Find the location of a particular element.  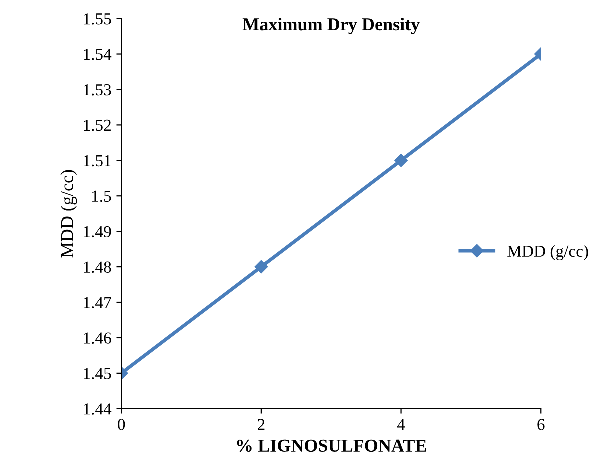

y-tick-label: 1.52 is located at coordinates (97, 126).